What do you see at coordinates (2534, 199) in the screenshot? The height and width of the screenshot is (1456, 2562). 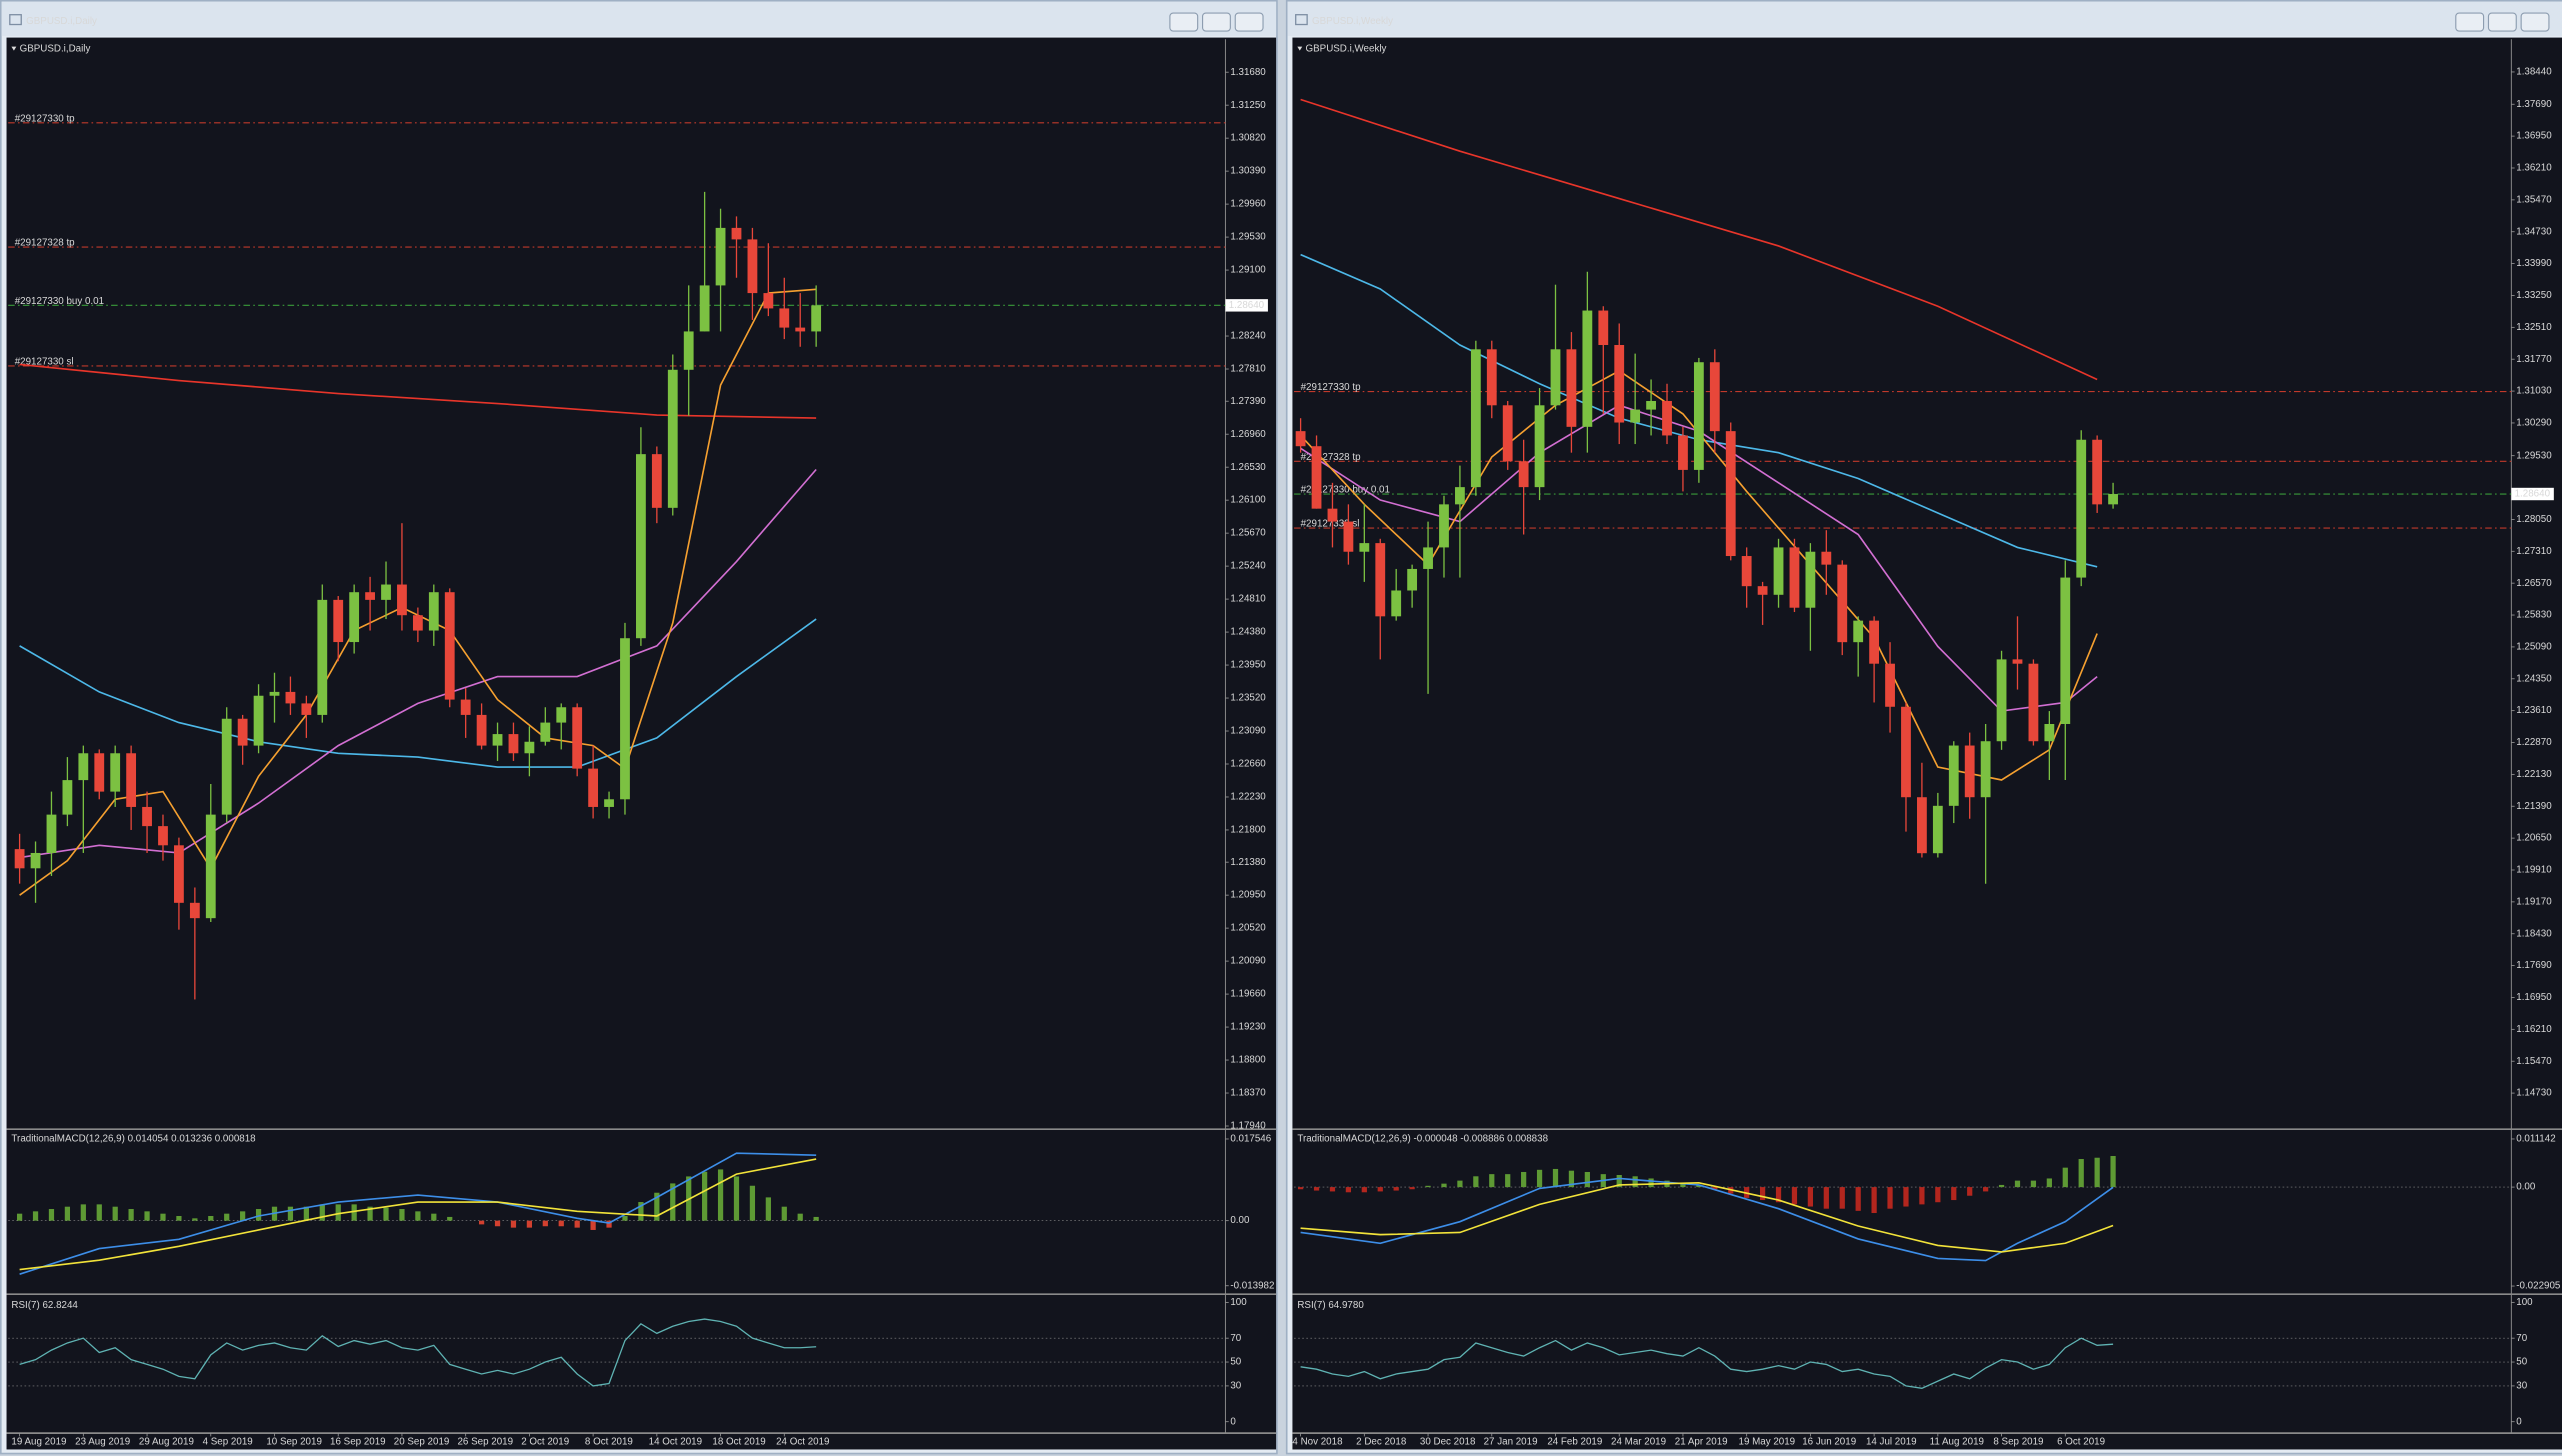 I see `y-tick-label: 1.35470` at bounding box center [2534, 199].